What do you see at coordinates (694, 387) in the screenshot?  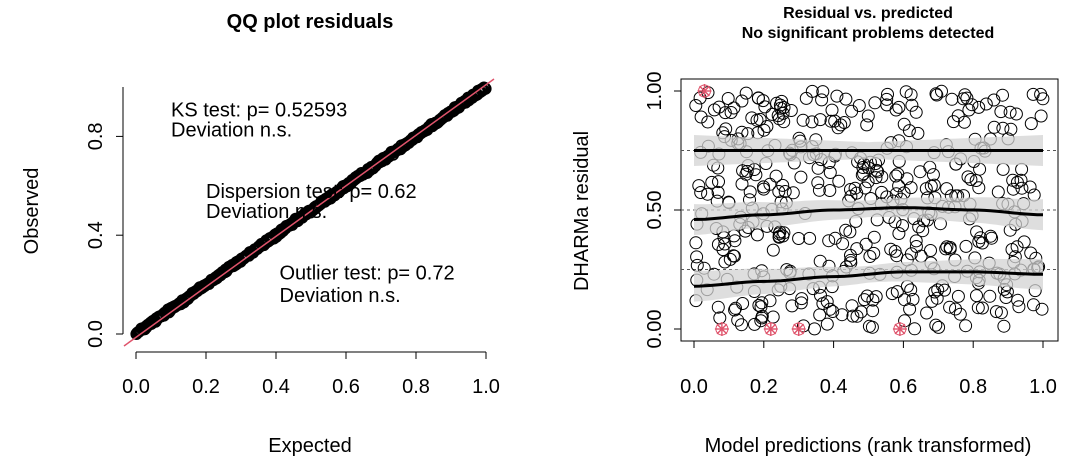 I see `residual-x-tick-label: 0.0` at bounding box center [694, 387].